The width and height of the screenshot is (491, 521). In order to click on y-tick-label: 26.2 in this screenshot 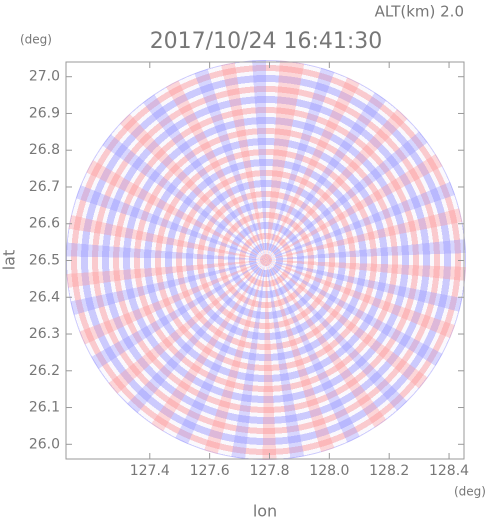, I will do `click(44, 371)`.